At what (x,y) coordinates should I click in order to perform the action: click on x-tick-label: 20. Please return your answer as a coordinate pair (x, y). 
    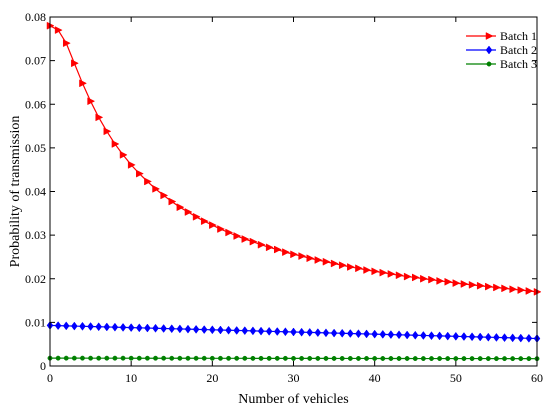
    Looking at the image, I should click on (212, 378).